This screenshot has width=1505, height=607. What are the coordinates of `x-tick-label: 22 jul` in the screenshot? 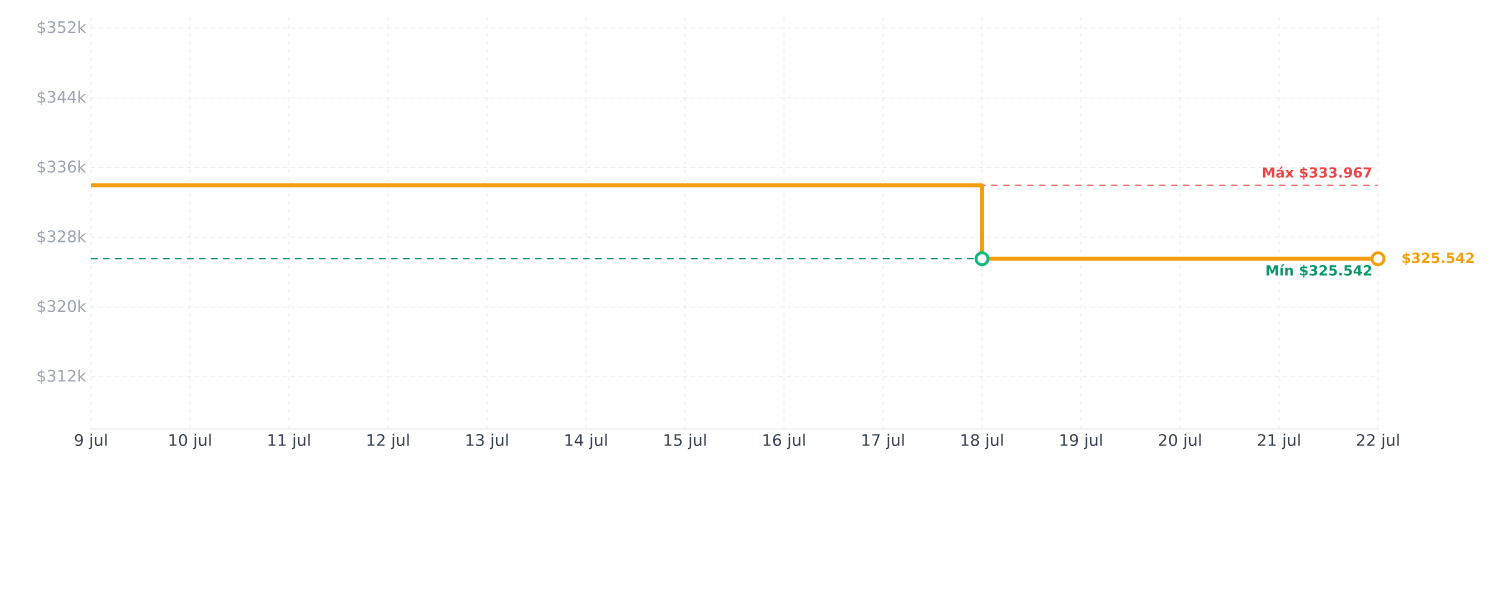 It's located at (1377, 441).